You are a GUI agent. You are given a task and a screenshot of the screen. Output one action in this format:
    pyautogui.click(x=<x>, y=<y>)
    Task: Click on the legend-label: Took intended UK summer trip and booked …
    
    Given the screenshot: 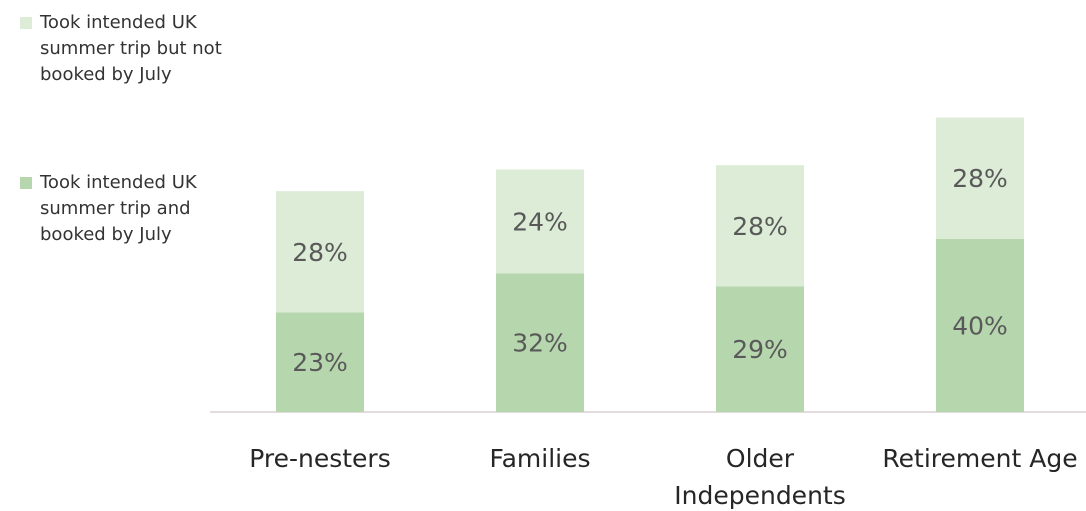 What is the action you would take?
    pyautogui.click(x=118, y=208)
    